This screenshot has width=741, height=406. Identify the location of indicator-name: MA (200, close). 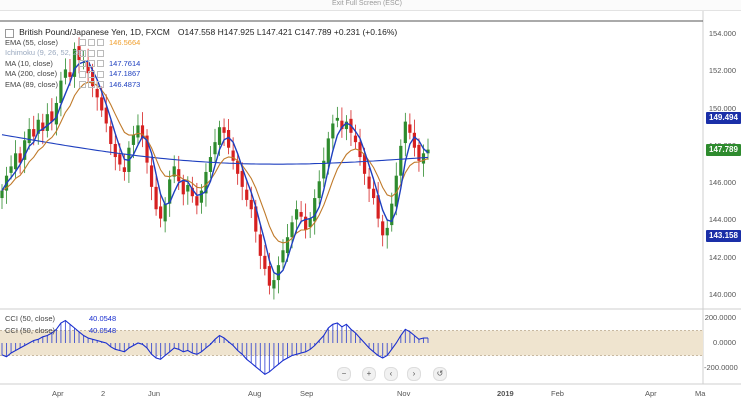
(31, 73).